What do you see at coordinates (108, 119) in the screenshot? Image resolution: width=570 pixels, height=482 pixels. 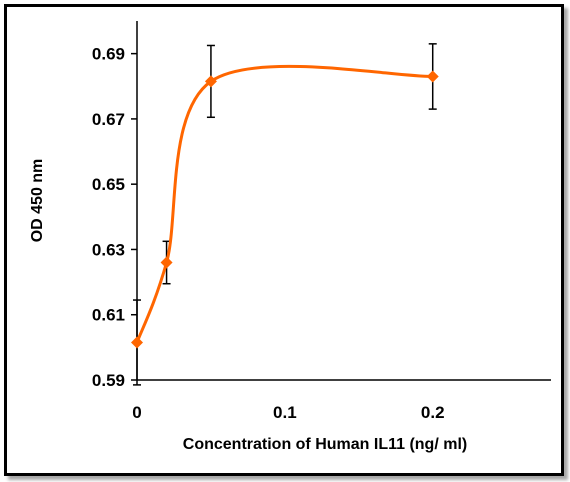 I see `y-tick-label: 0.67` at bounding box center [108, 119].